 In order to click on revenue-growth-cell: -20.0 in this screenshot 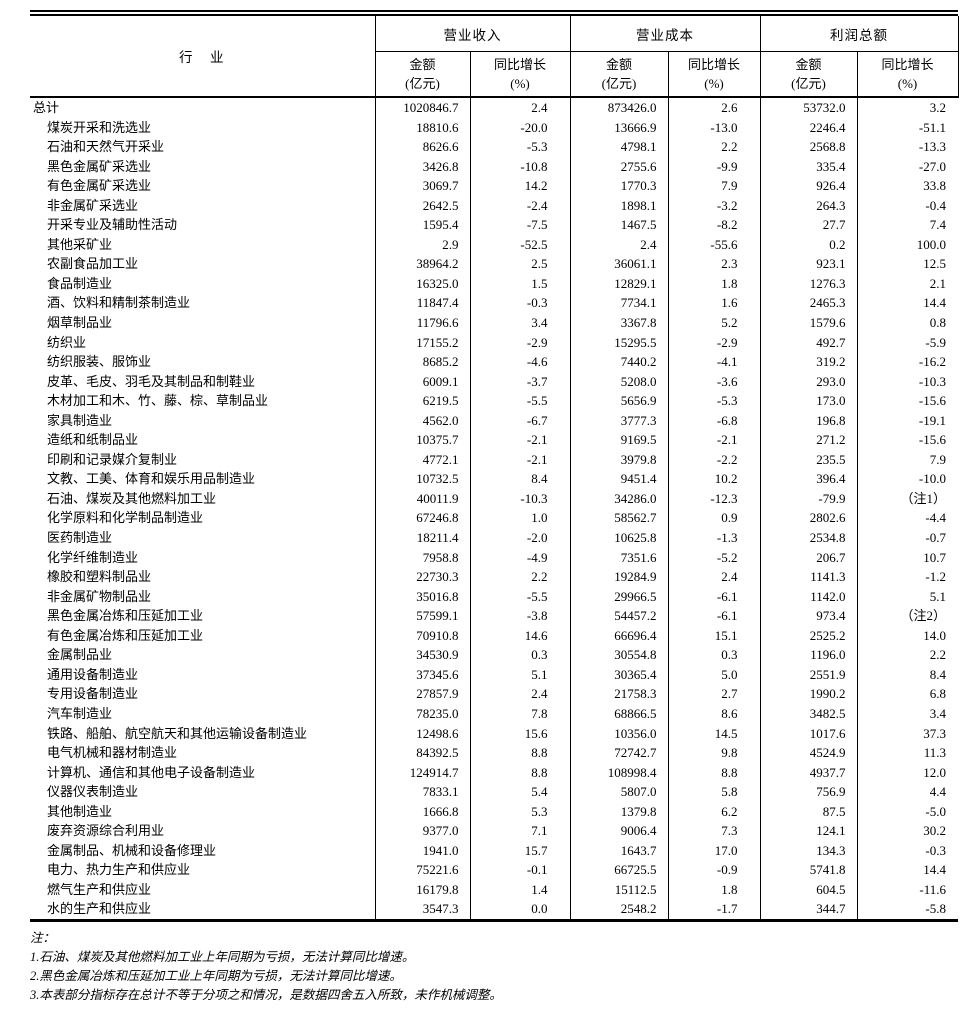, I will do `click(519, 127)`.